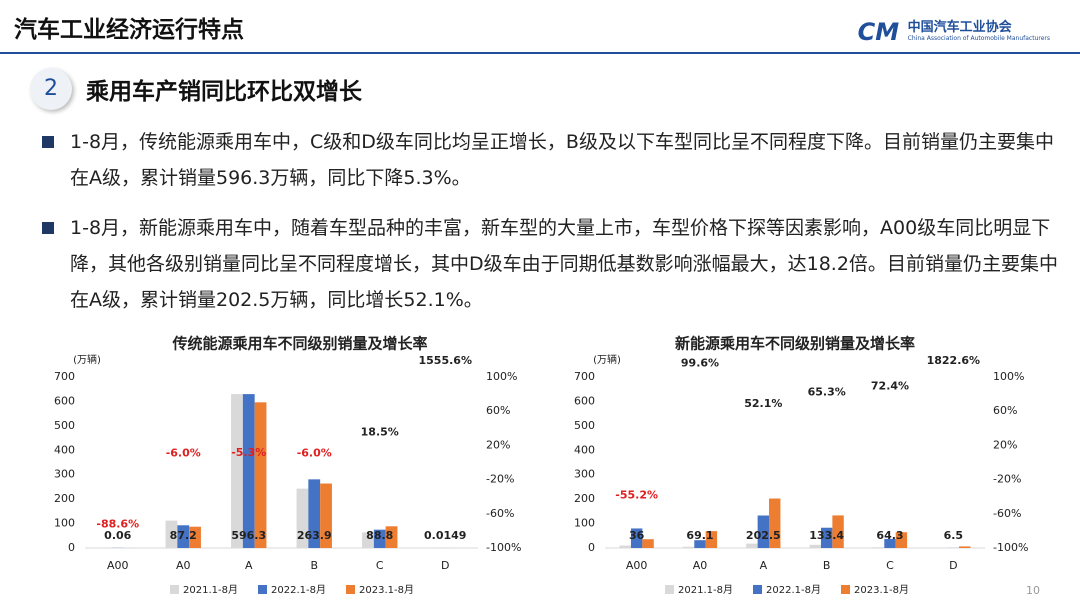 The image size is (1080, 607). I want to click on header-rule, so click(540, 53).